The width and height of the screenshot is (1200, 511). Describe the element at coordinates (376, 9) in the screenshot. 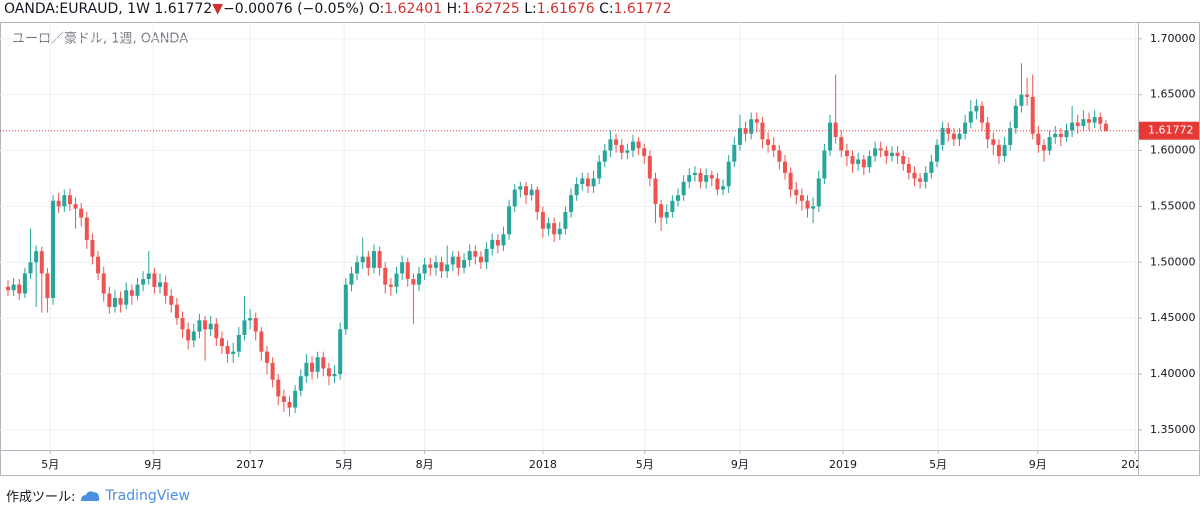

I see `o-label: O:` at that location.